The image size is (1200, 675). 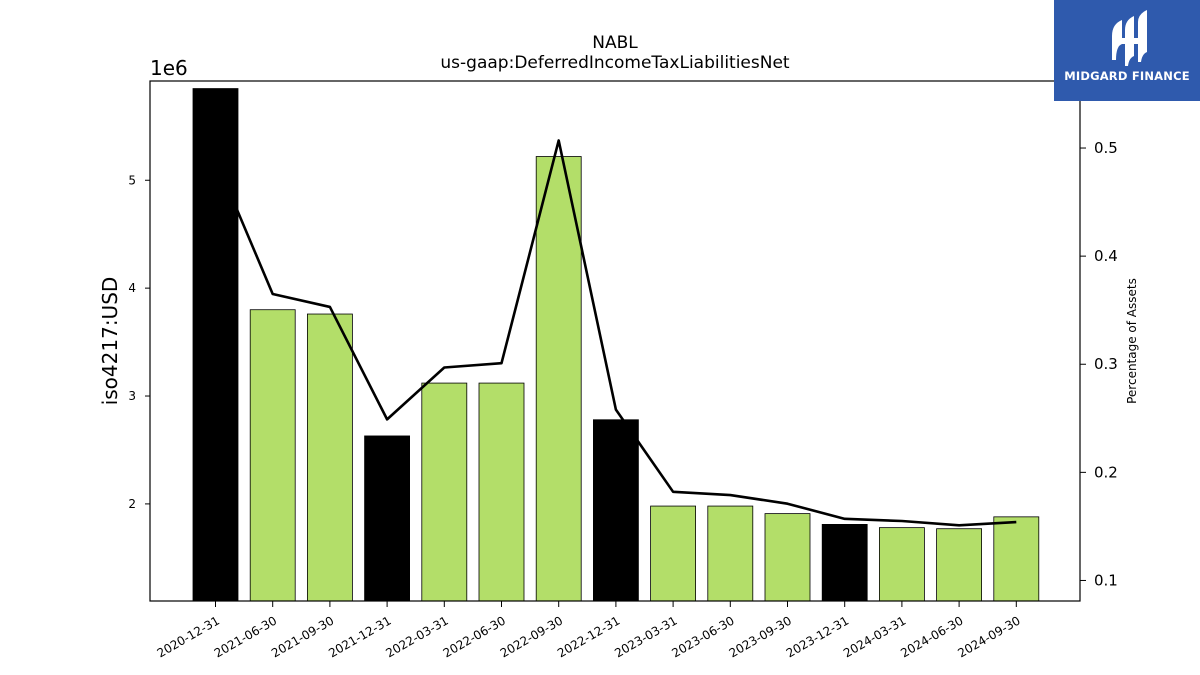 What do you see at coordinates (188, 636) in the screenshot?
I see `x-tick-label: 2020-12-31` at bounding box center [188, 636].